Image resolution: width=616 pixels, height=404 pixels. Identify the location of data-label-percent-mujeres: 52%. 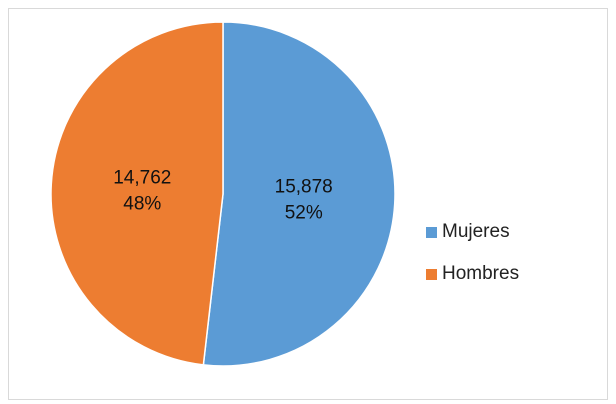
(304, 213).